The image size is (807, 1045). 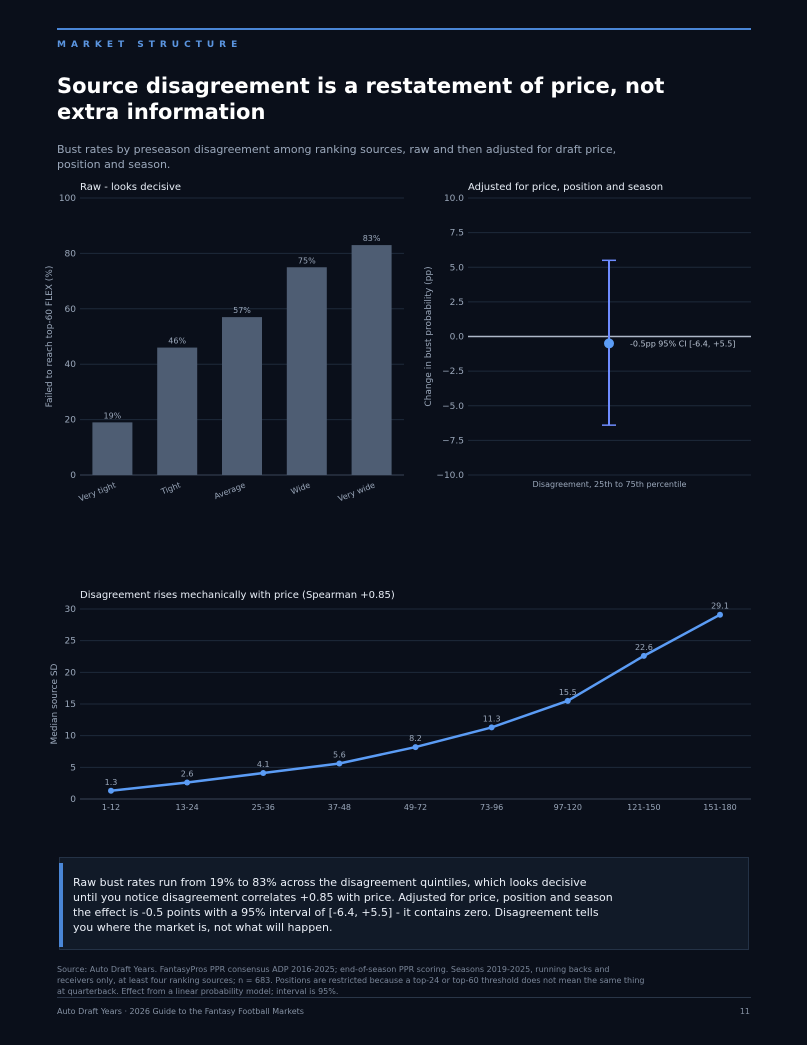 I want to click on line-chart-category-label: 25-36, so click(x=263, y=807).